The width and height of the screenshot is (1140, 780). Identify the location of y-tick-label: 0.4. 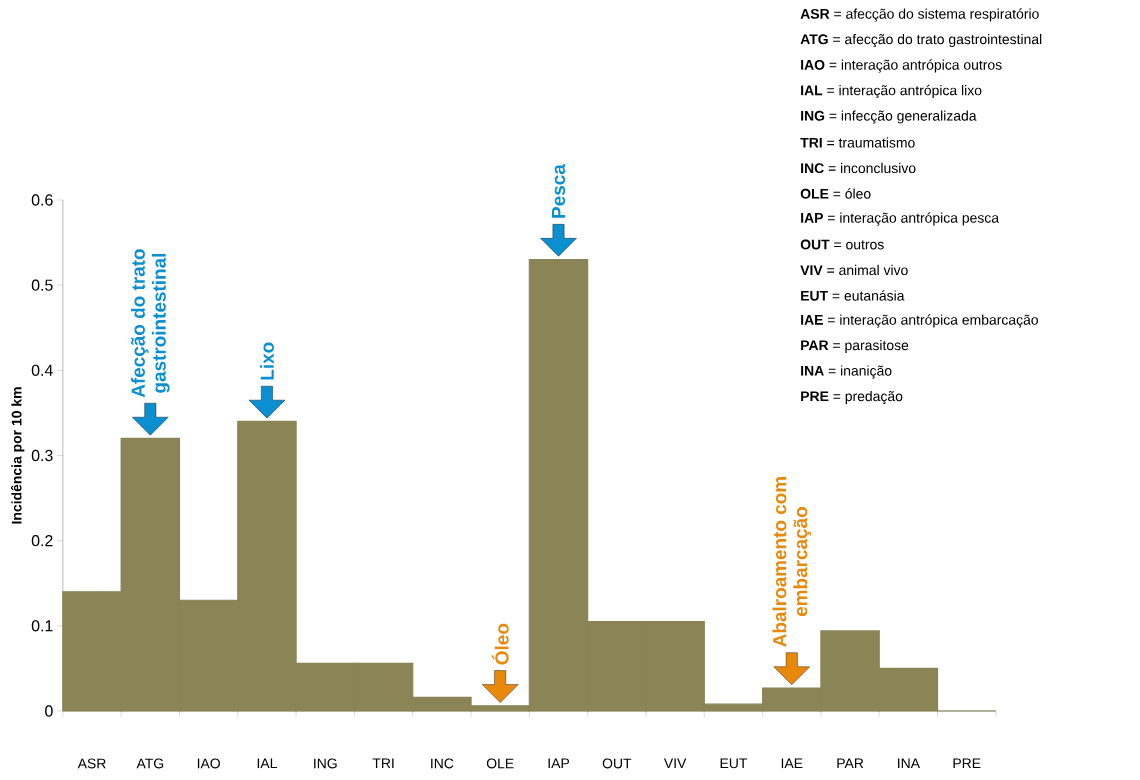
(42, 370).